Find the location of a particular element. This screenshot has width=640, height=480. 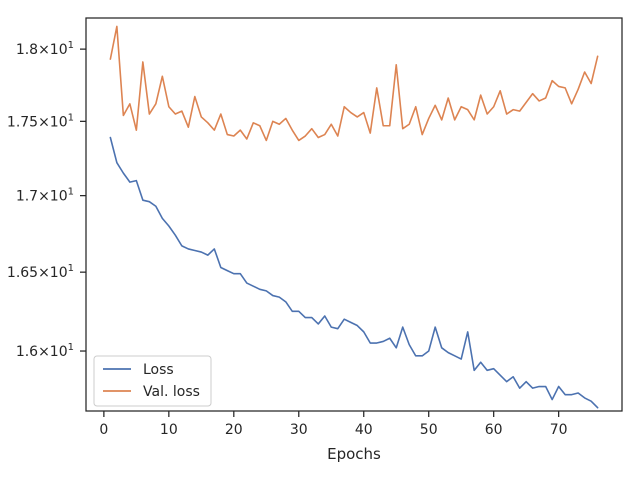

legend-label-val-loss: Val. loss is located at coordinates (171, 392).